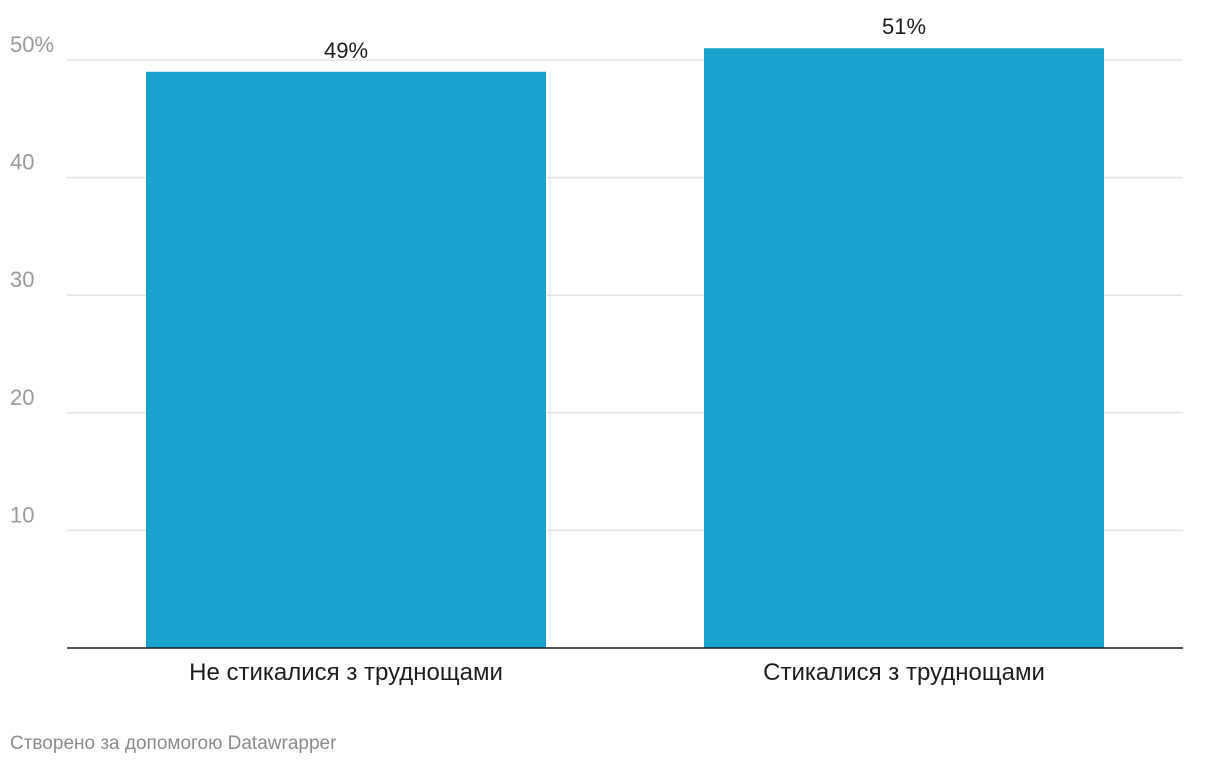 This screenshot has width=1220, height=768. Describe the element at coordinates (346, 672) in the screenshot. I see `x-tick-label: Не стикалися з труднощами` at that location.